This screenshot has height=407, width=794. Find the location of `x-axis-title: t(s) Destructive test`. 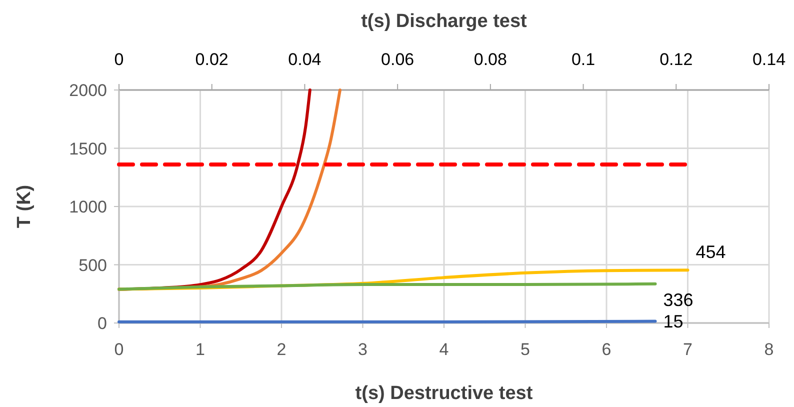

x-axis-title: t(s) Destructive test is located at coordinates (444, 393).